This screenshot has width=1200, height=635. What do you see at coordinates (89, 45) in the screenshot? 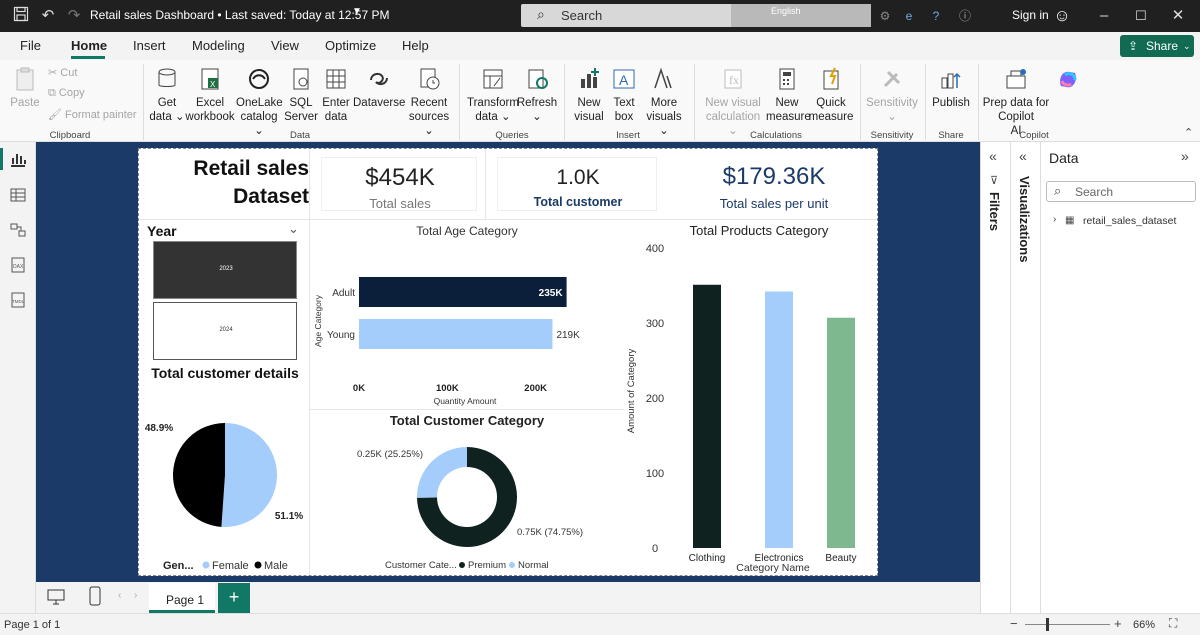
I see `menu-home: Home` at bounding box center [89, 45].